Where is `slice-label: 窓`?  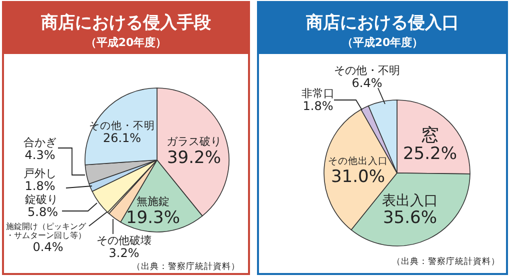
slice-label: 窓 is located at coordinates (430, 135).